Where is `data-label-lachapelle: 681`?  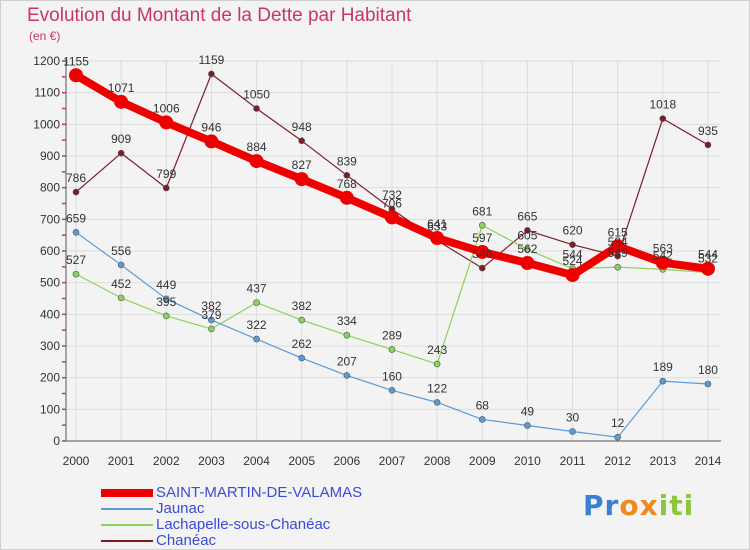
data-label-lachapelle: 681 is located at coordinates (482, 211).